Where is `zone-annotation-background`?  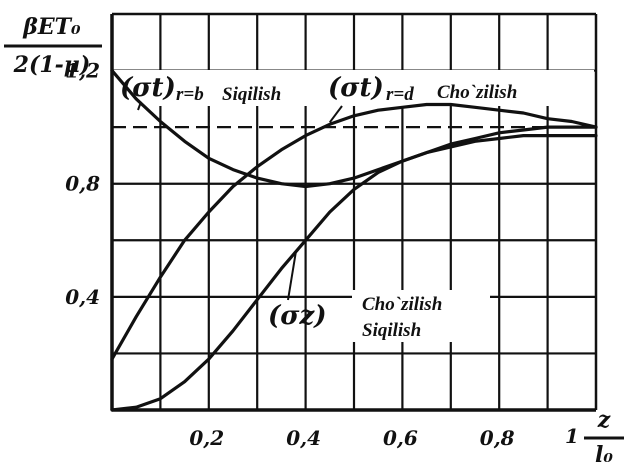
zone-annotation-background is located at coordinates (421, 316).